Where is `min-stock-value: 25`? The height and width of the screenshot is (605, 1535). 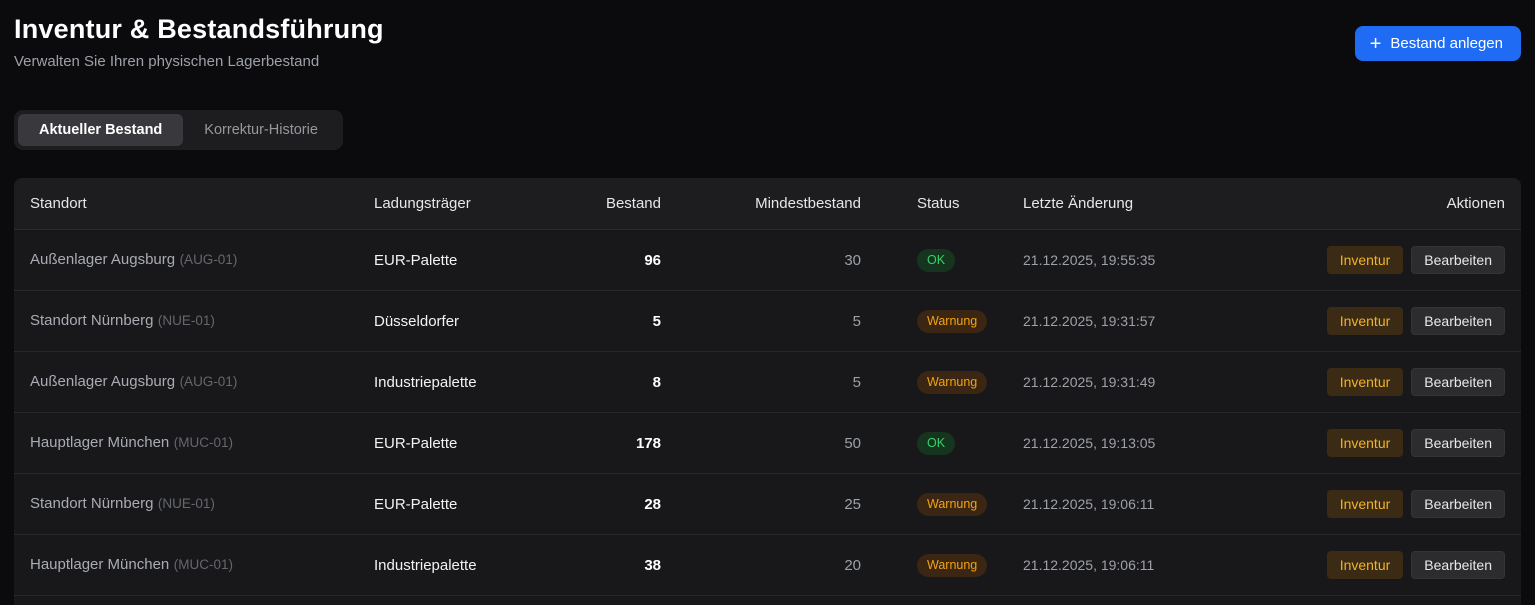 min-stock-value: 25 is located at coordinates (852, 504).